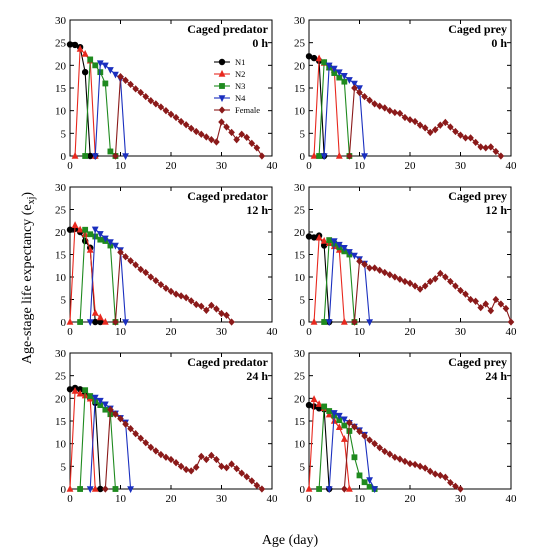 This screenshot has width=534, height=550. I want to click on legend-label: N4, so click(240, 98).